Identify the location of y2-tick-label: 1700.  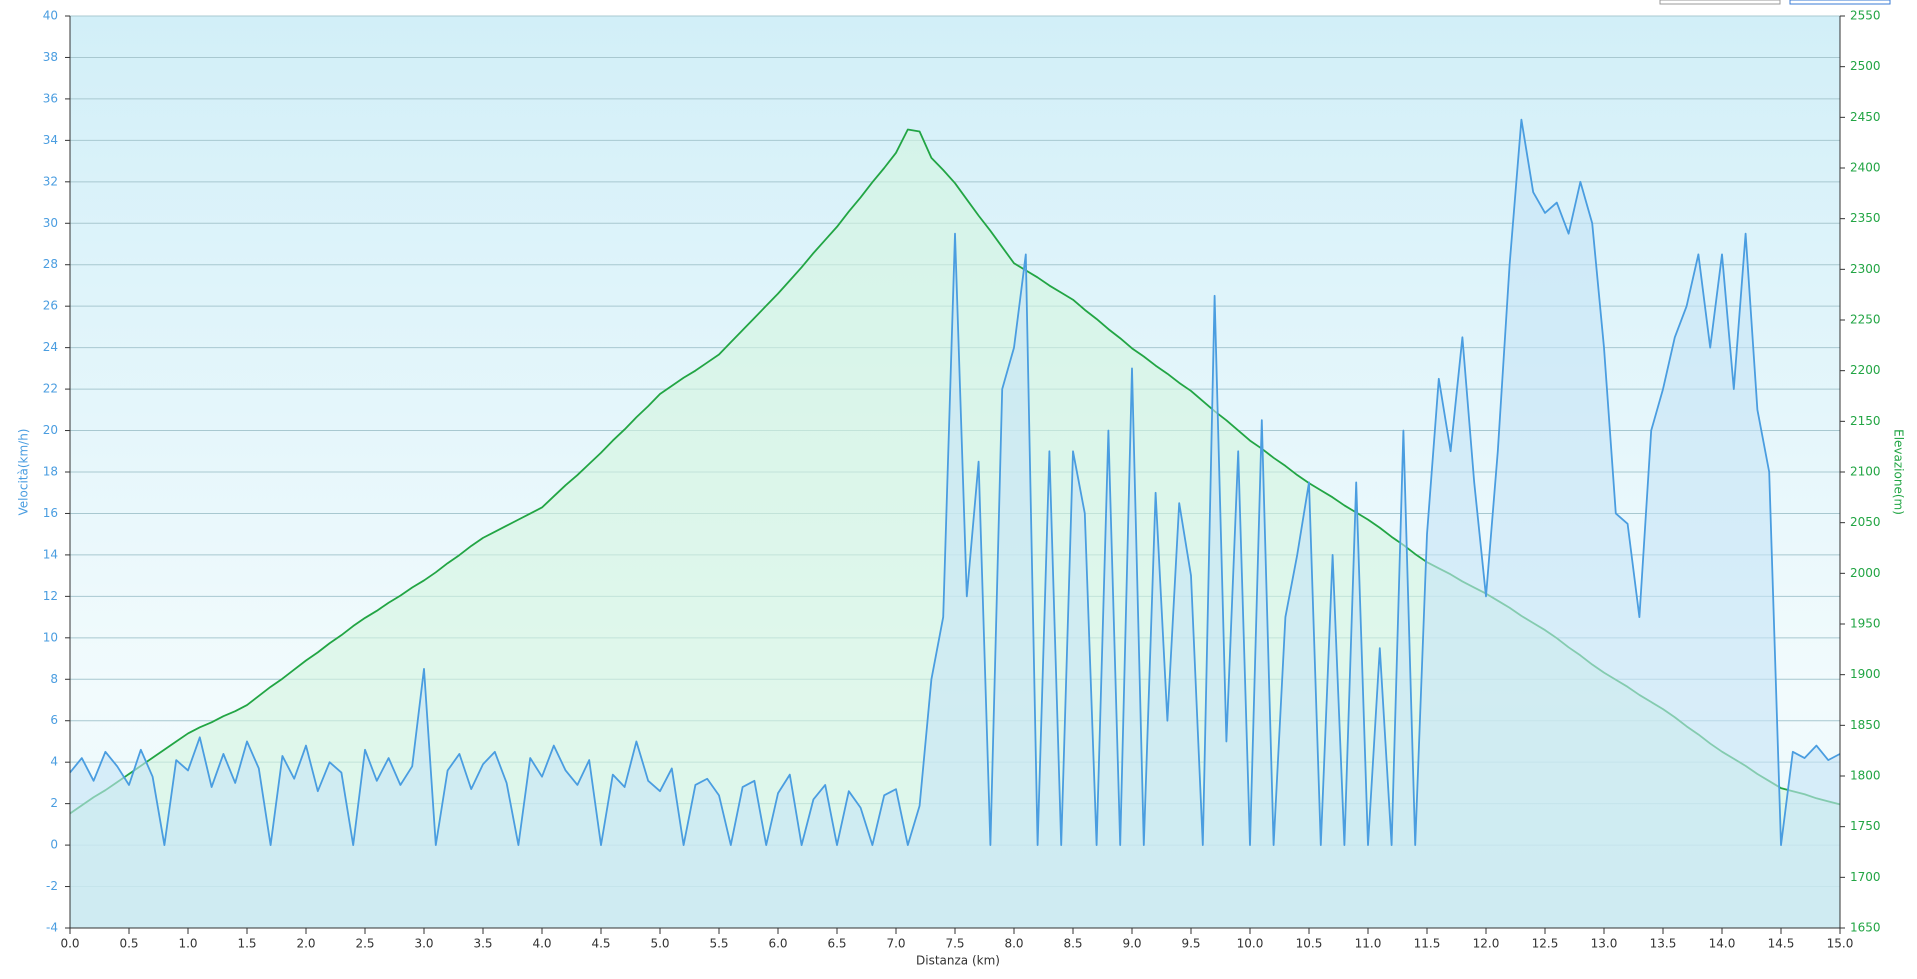
(1865, 877).